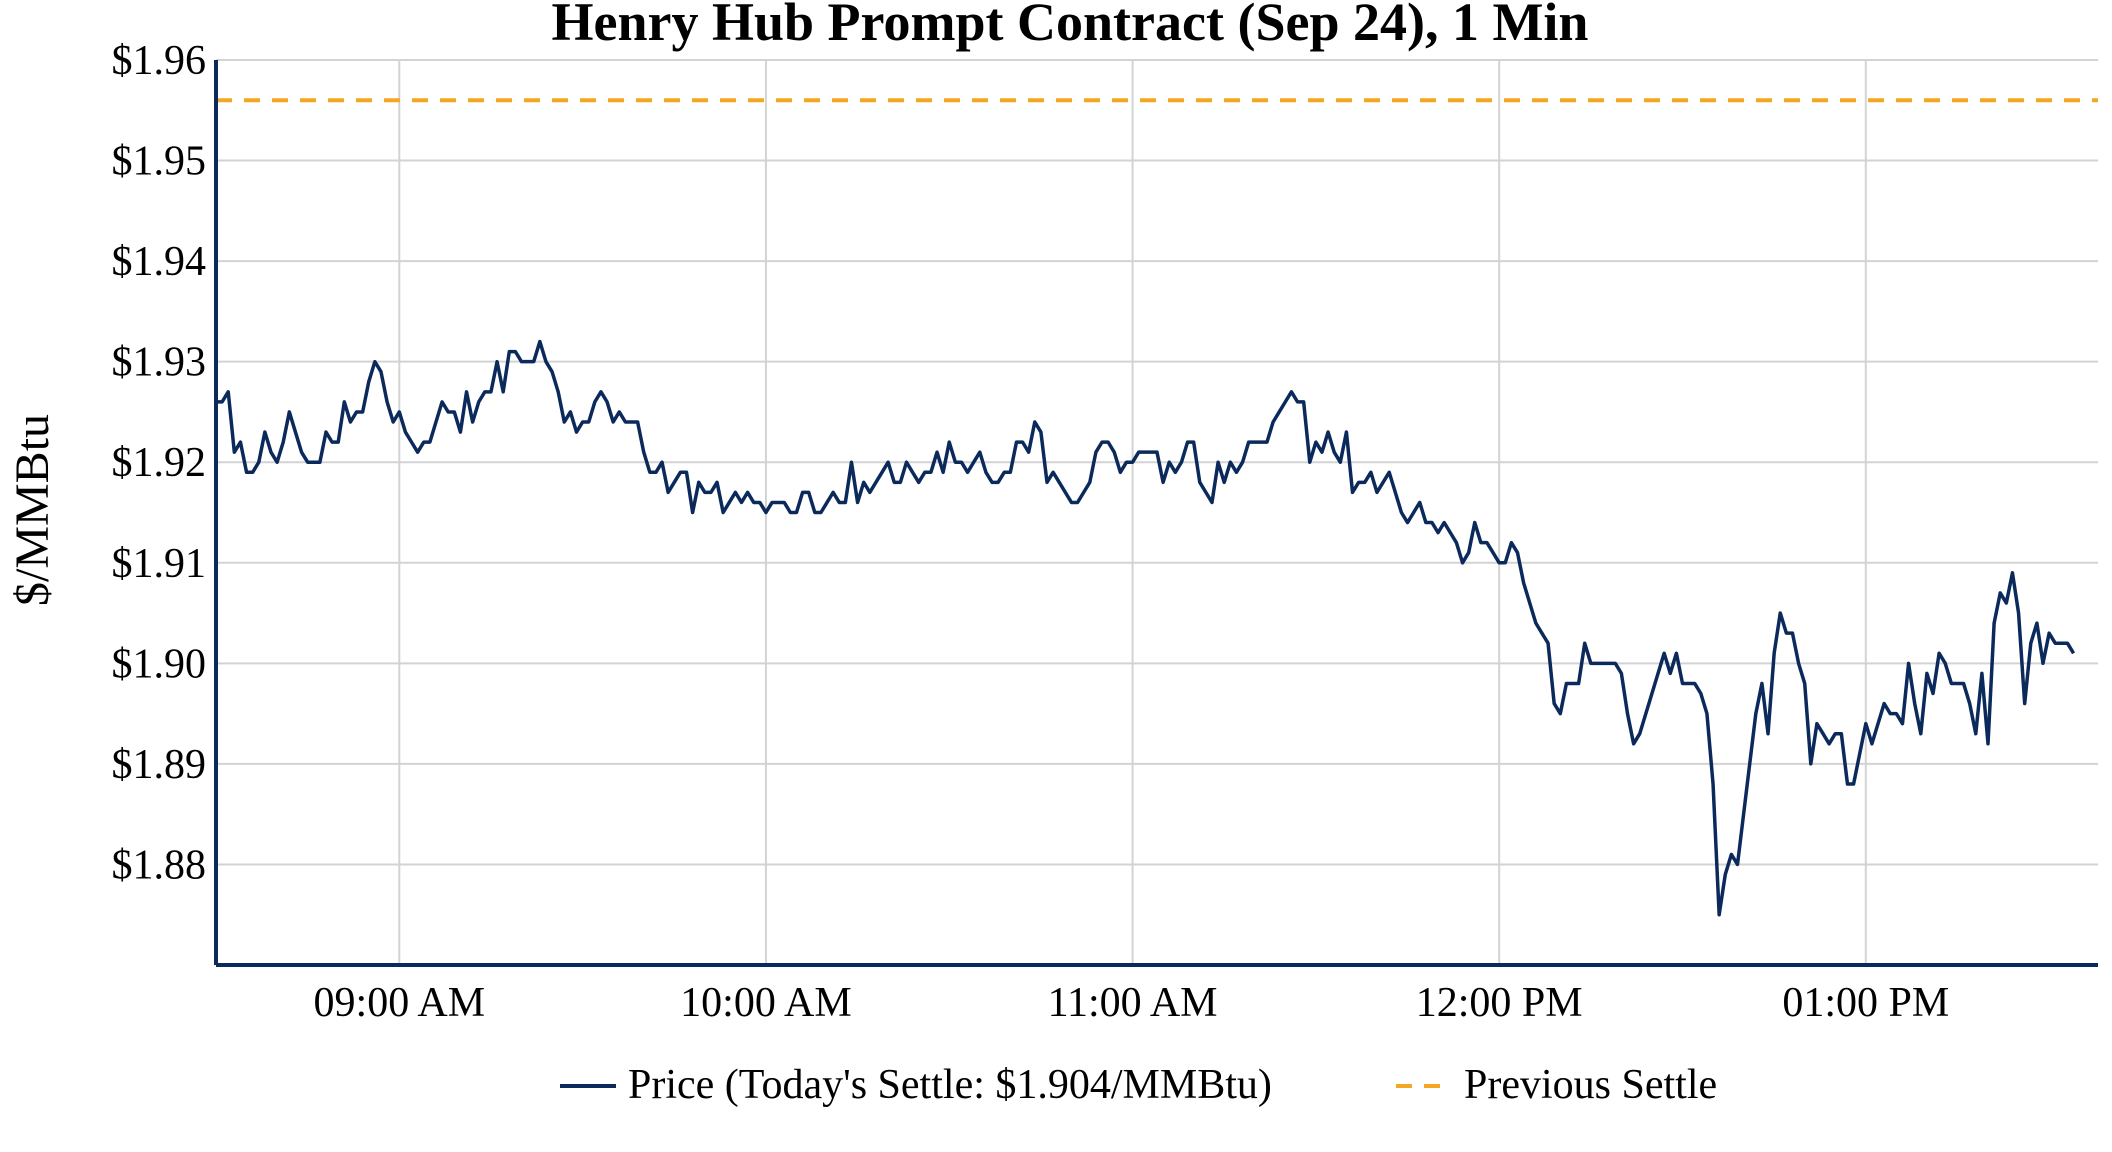 The image size is (2112, 1152). What do you see at coordinates (950, 1085) in the screenshot?
I see `legend-label: Price (Today's Settle: $1.904/MMBtu)` at bounding box center [950, 1085].